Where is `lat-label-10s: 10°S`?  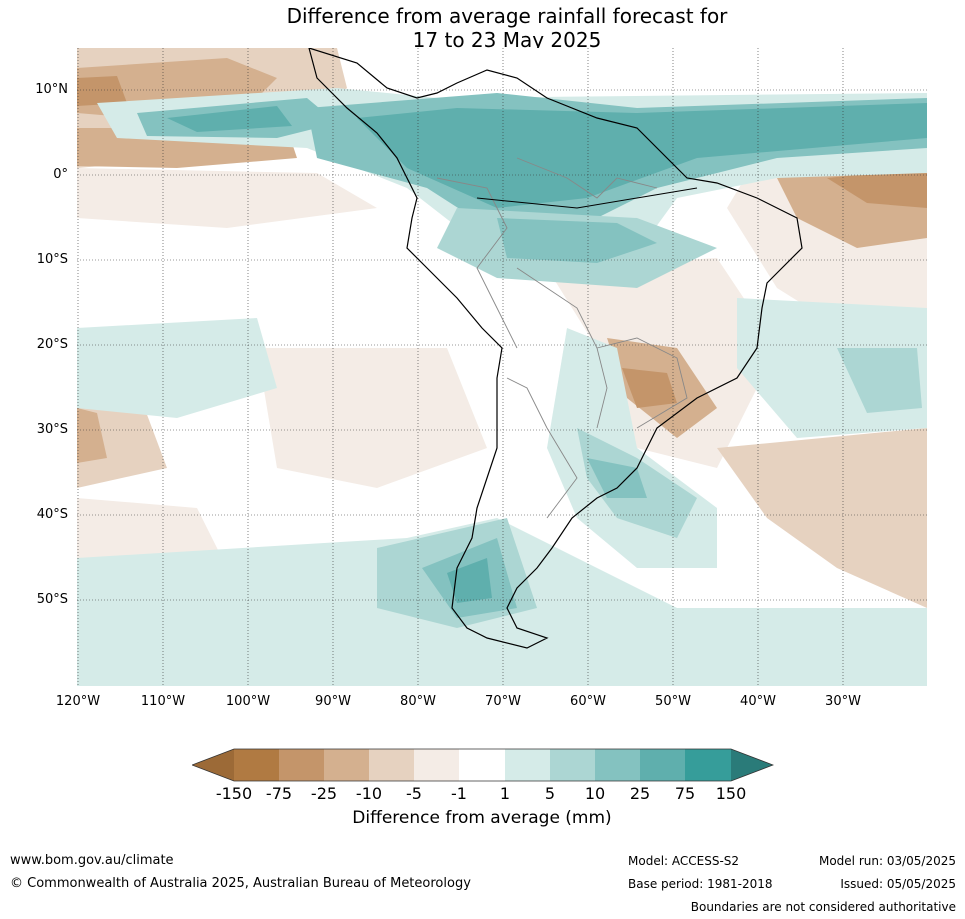
lat-label-10s: 10°S is located at coordinates (52, 259).